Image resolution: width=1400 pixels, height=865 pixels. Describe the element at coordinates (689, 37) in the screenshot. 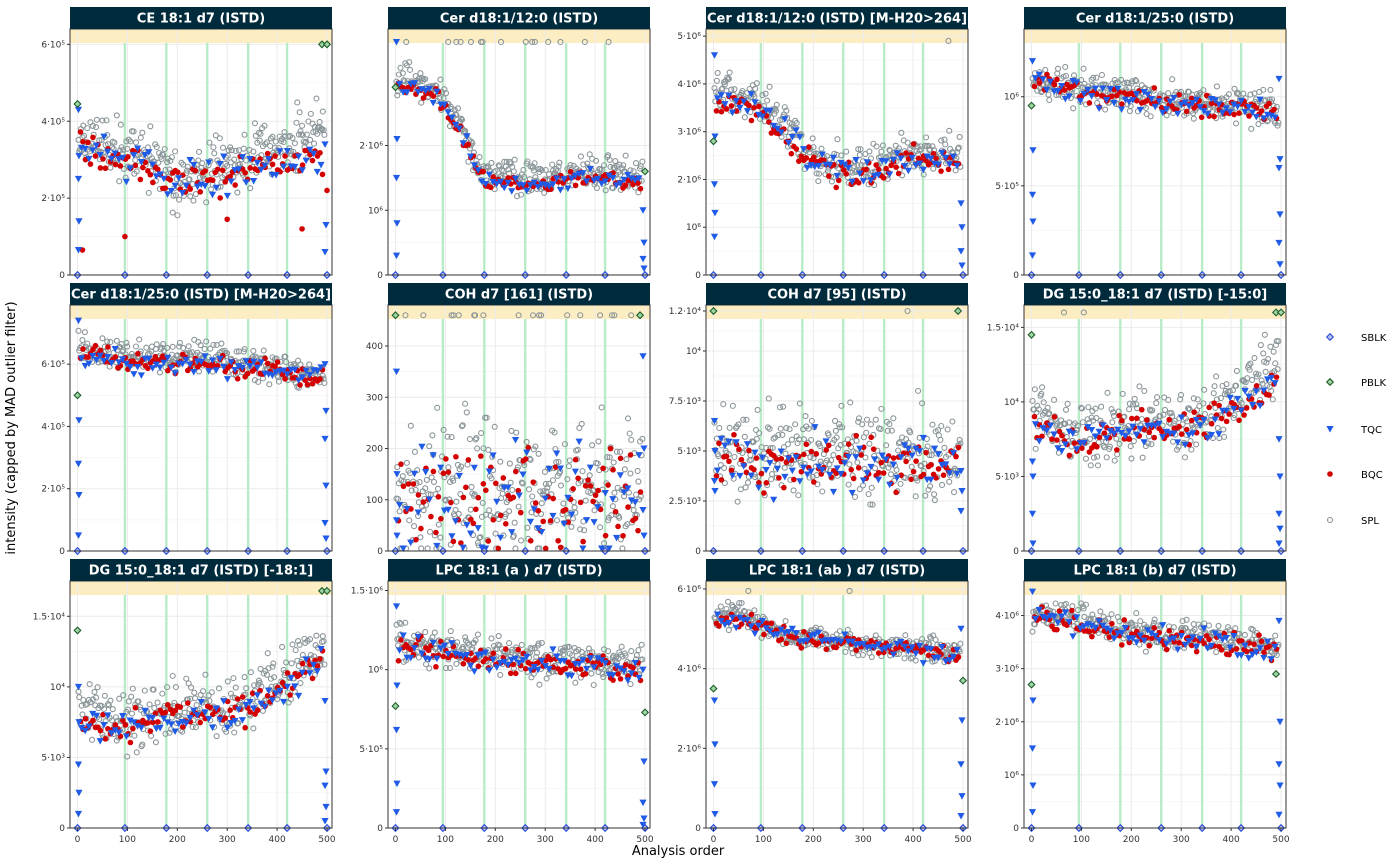

I see `y-tick-label: 5·10⁶` at that location.